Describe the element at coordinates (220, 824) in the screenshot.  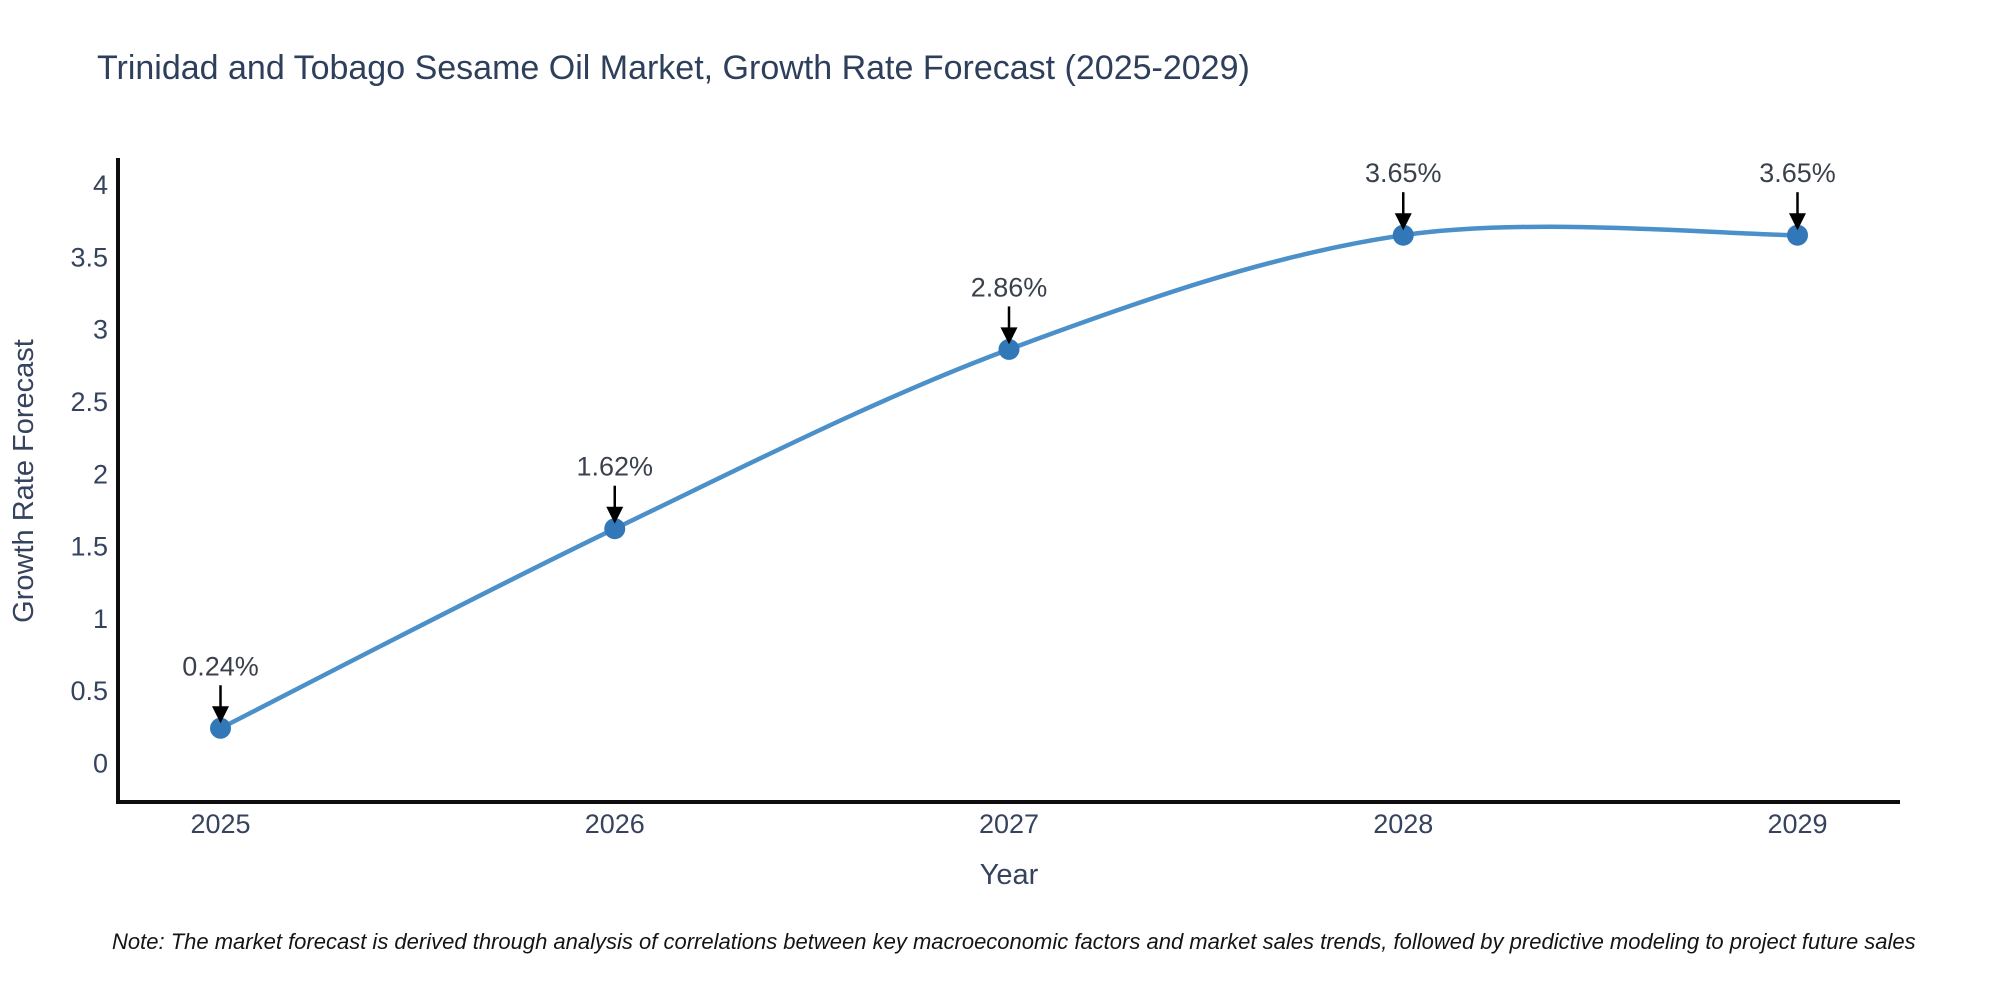
I see `x-tick-label: 2025` at that location.